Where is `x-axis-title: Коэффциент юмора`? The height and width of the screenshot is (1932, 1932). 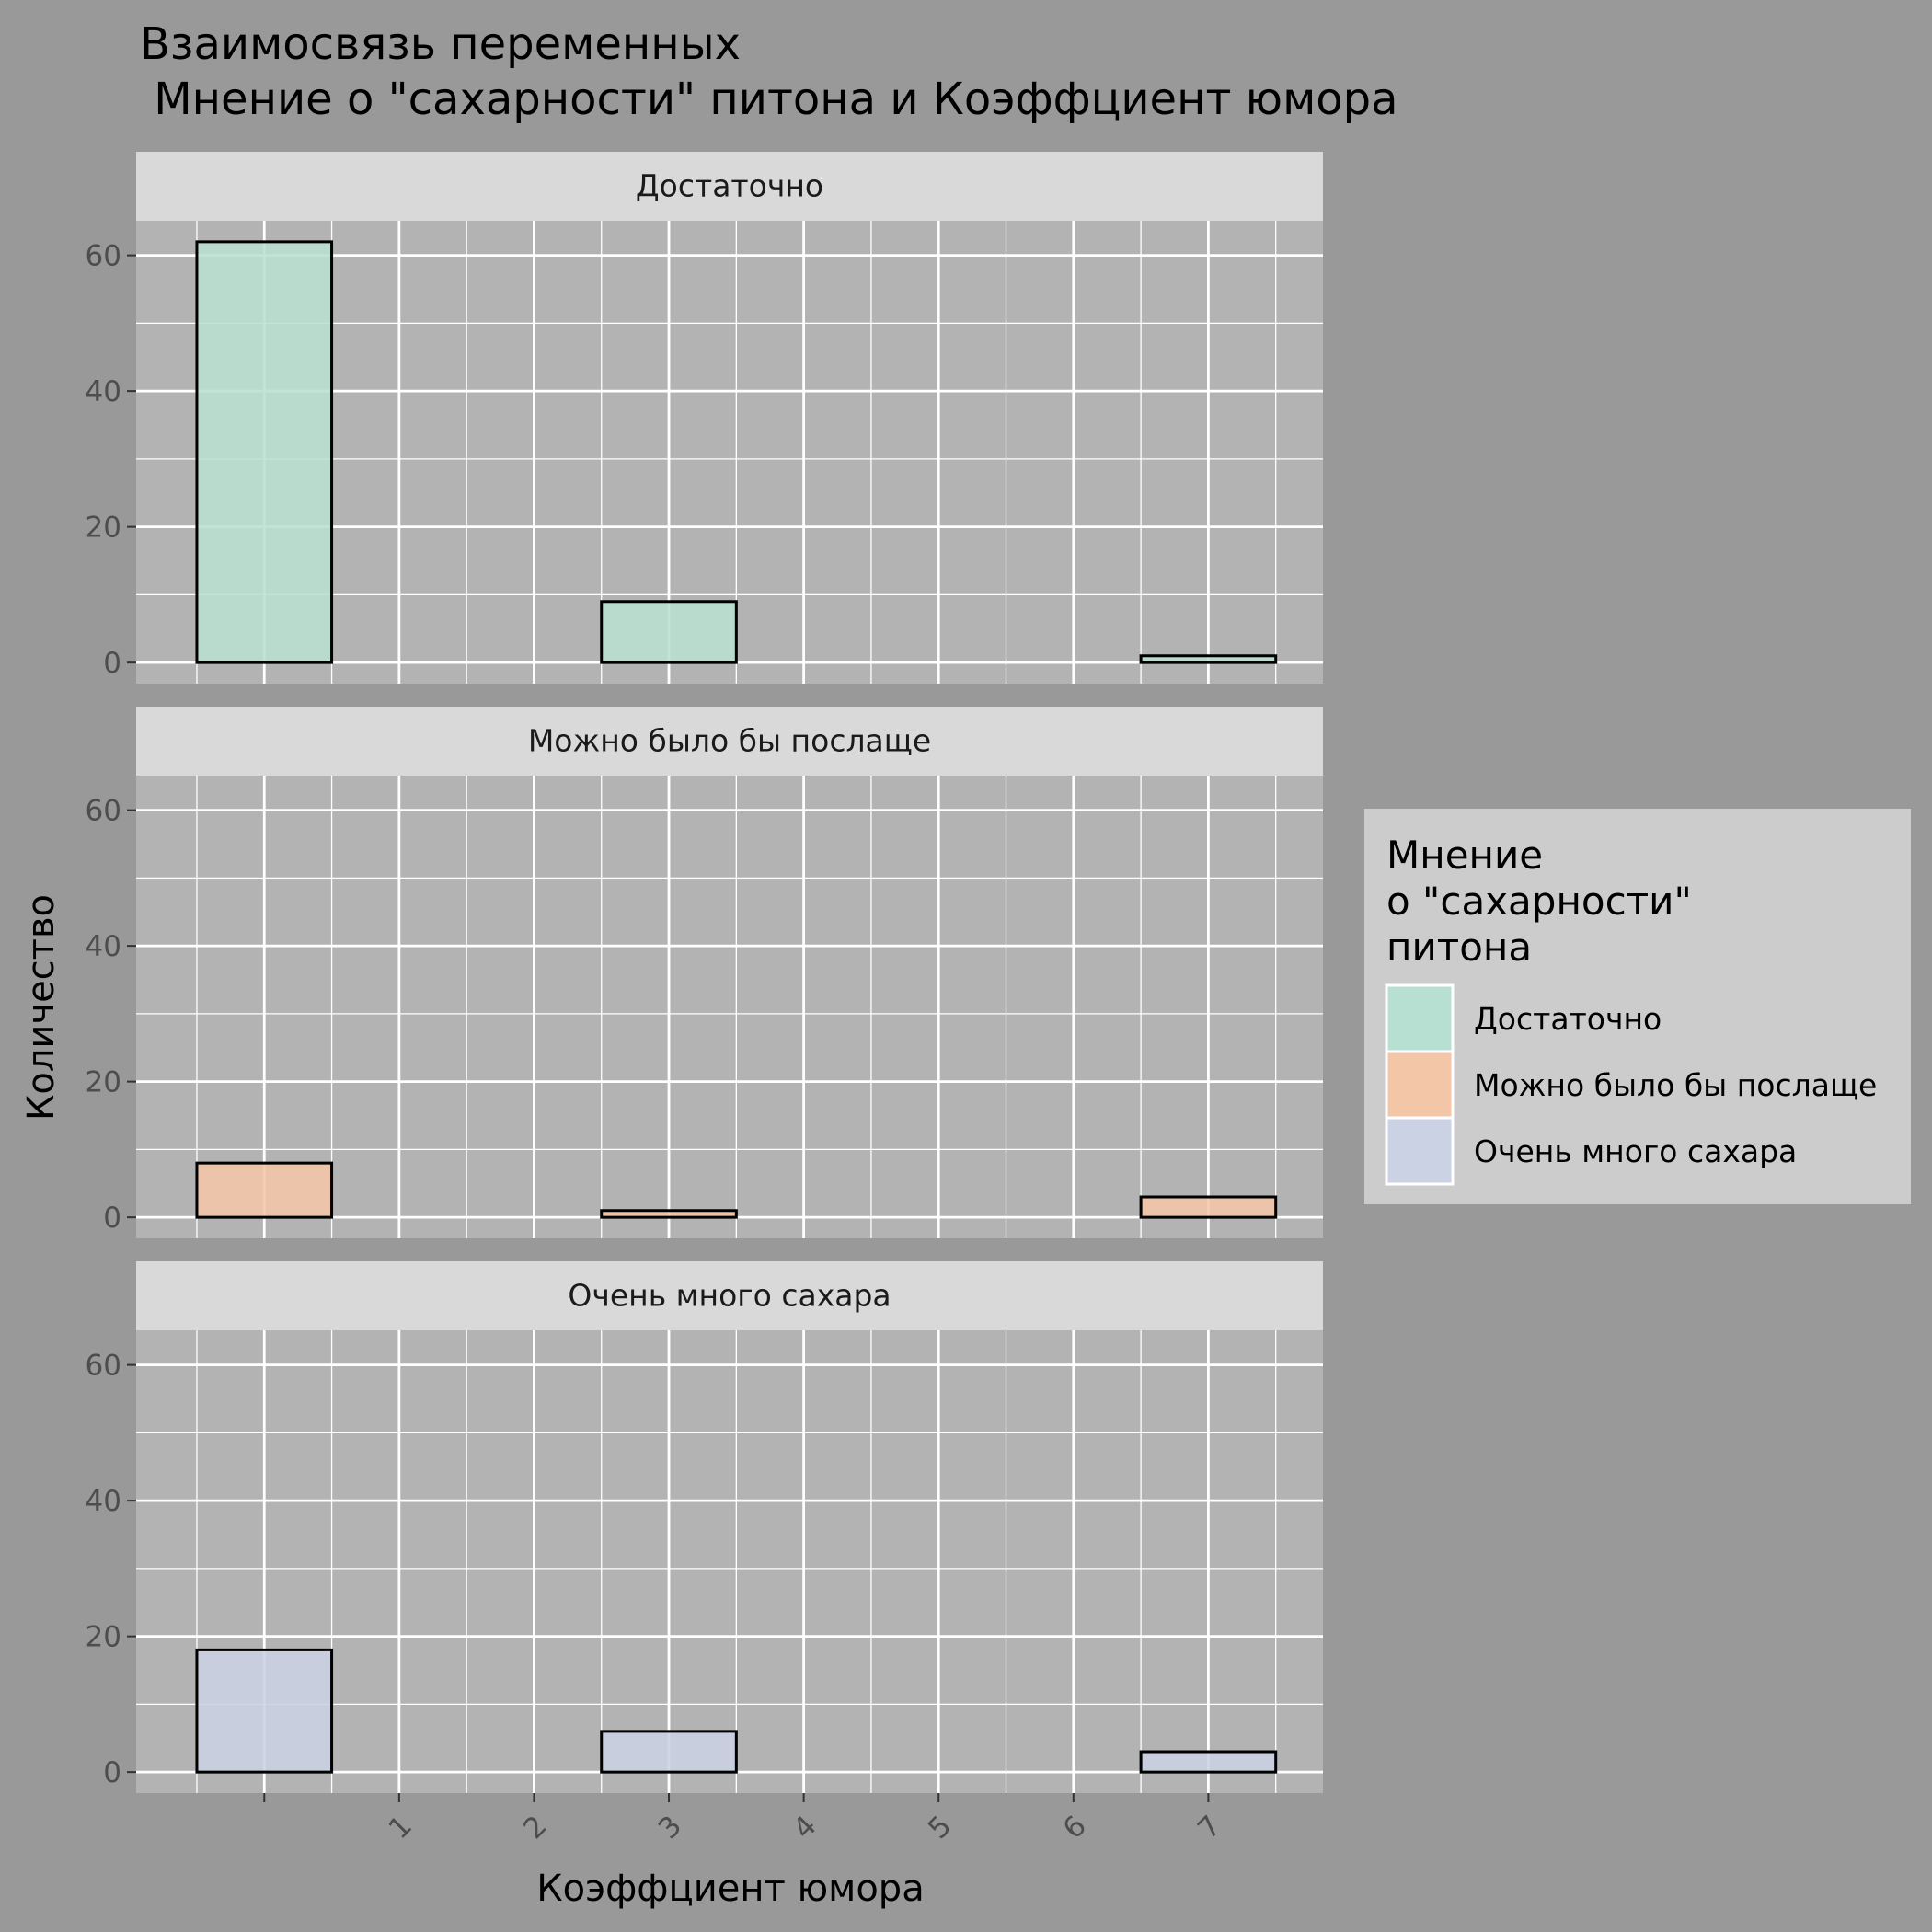 x-axis-title: Коэффциент юмора is located at coordinates (730, 1889).